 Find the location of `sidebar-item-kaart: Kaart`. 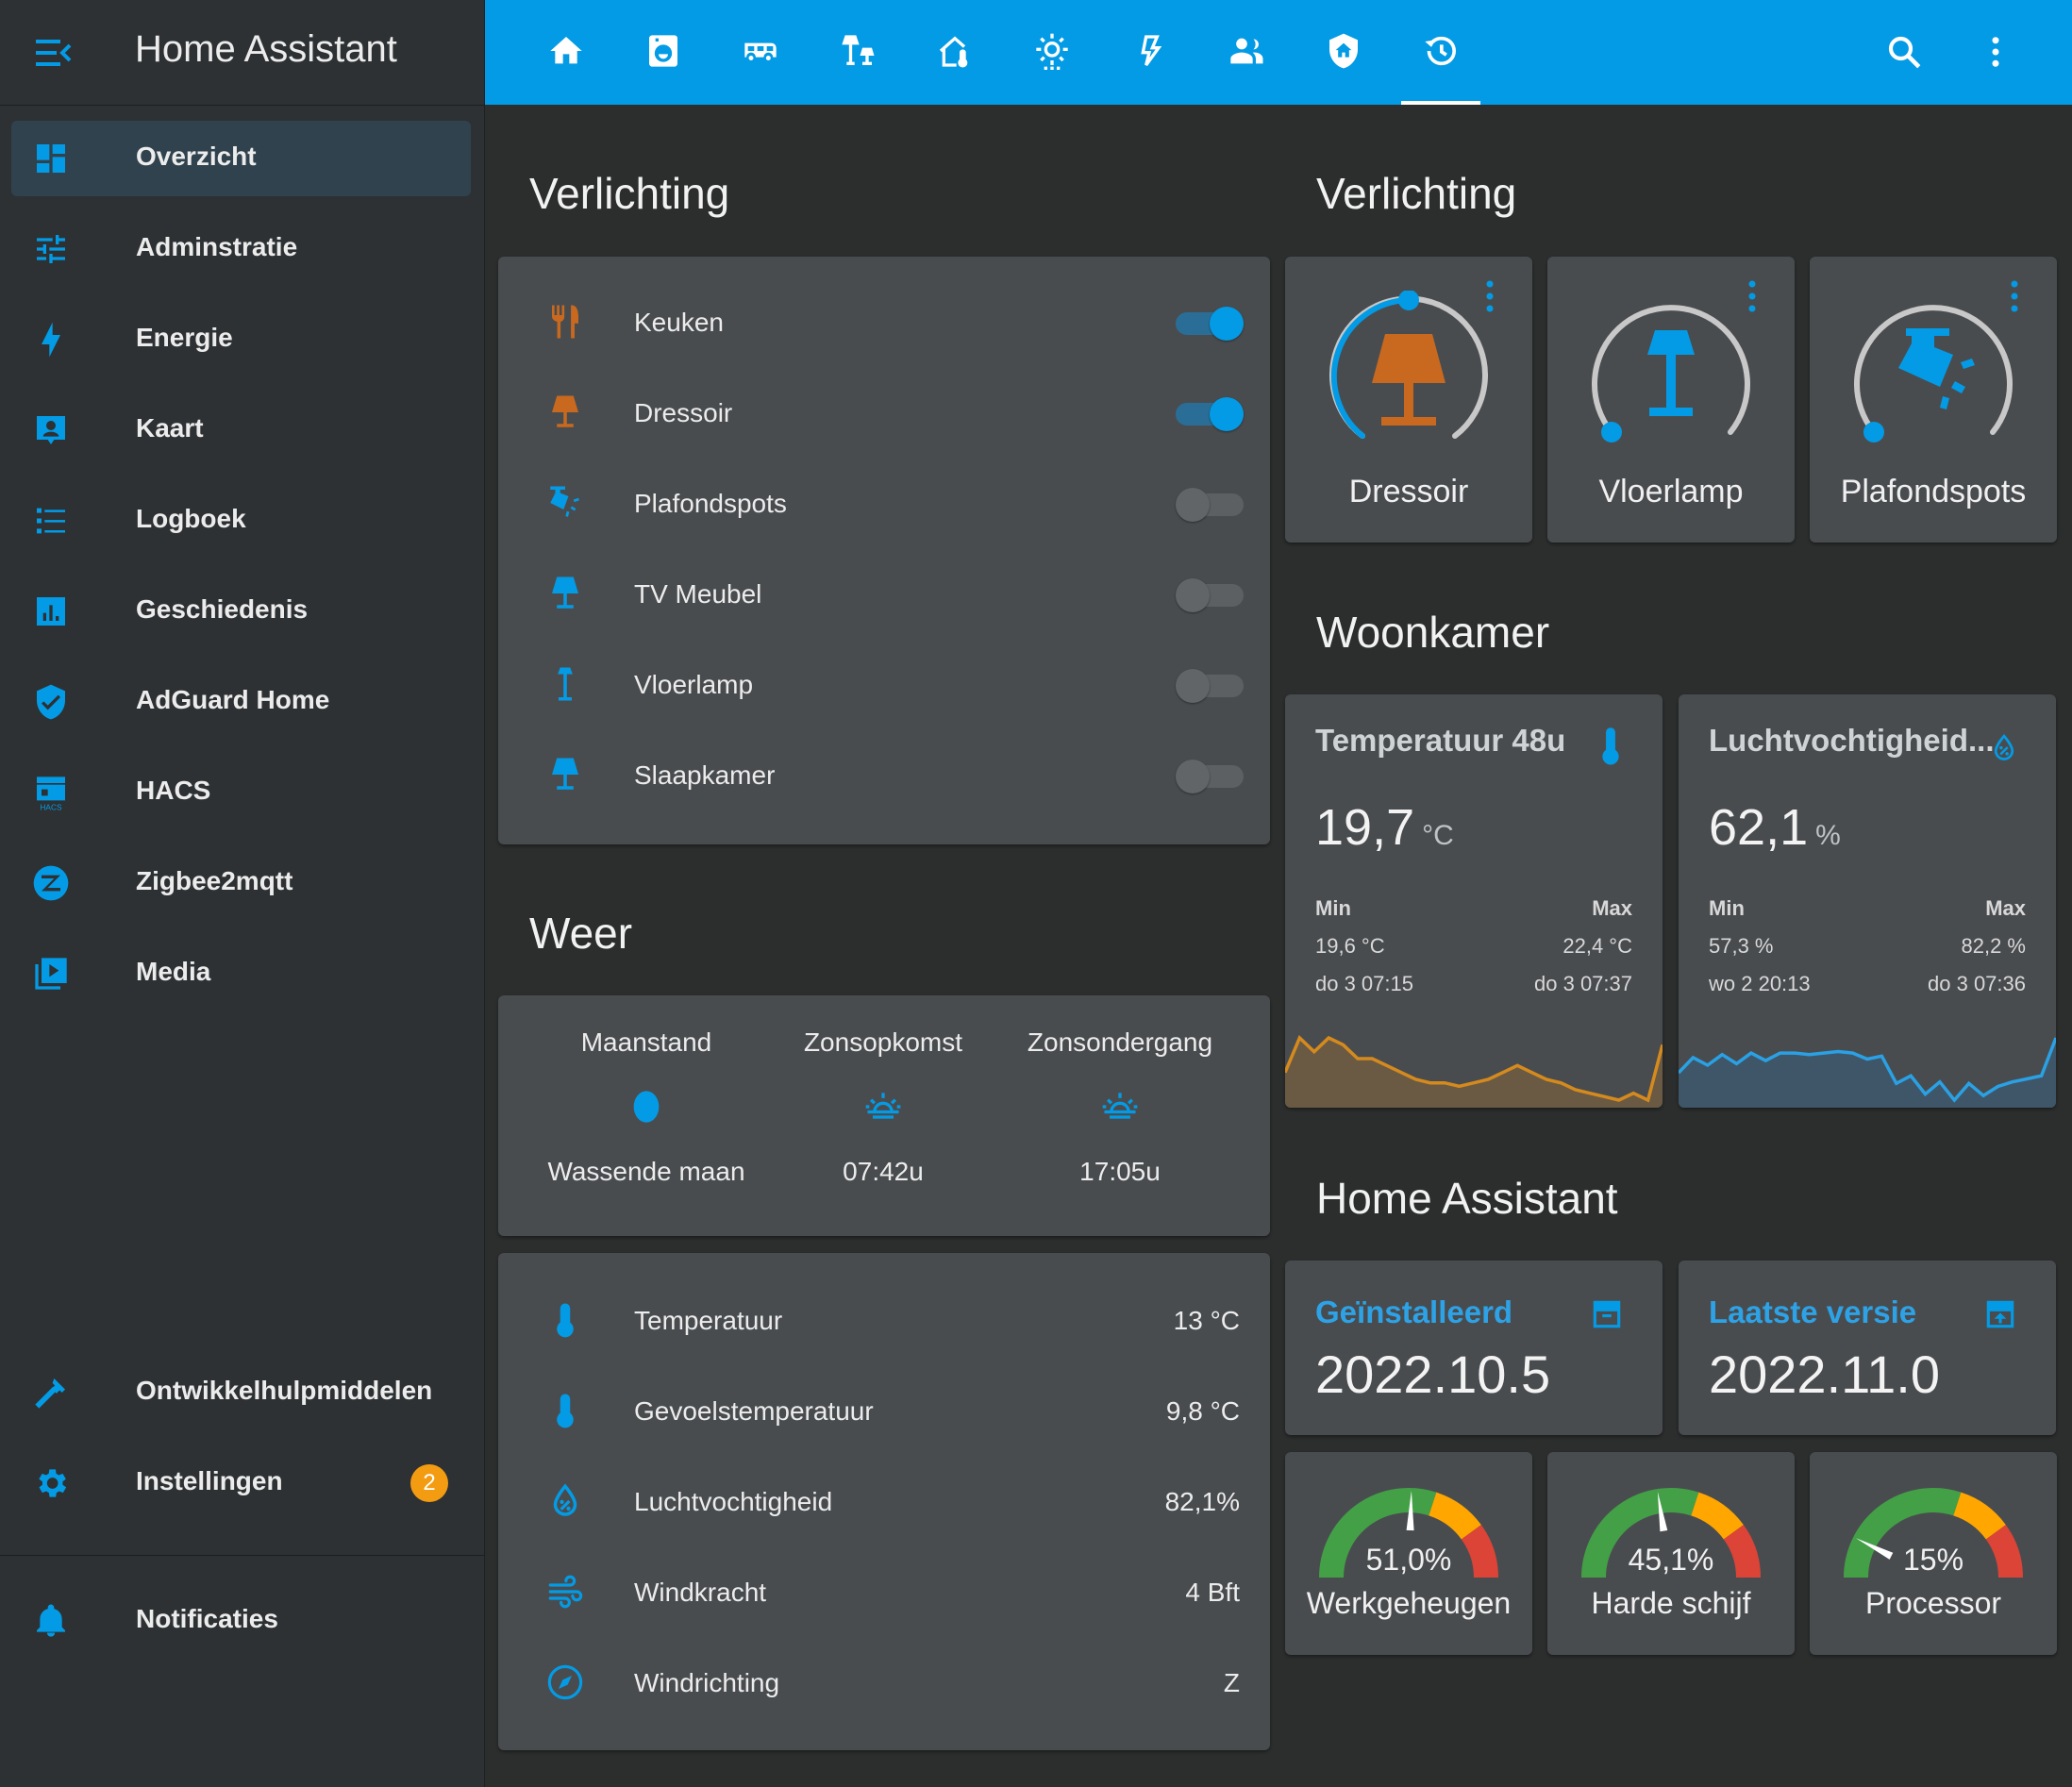

sidebar-item-kaart: Kaart is located at coordinates (241, 430).